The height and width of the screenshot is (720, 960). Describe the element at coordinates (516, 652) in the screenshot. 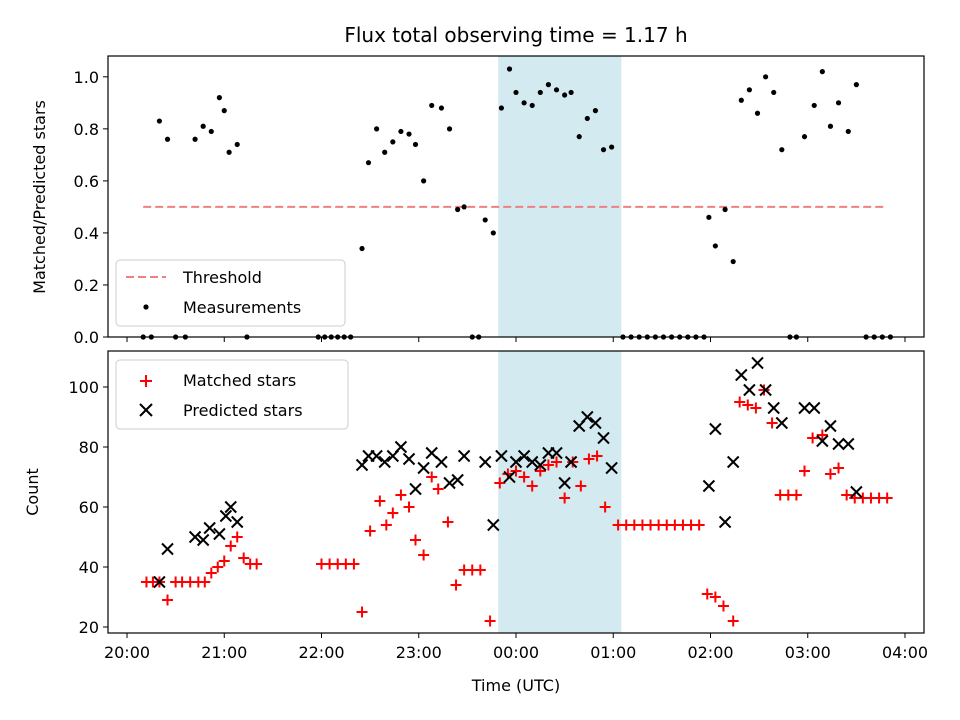

I see `x-tick-label: 00:00` at that location.